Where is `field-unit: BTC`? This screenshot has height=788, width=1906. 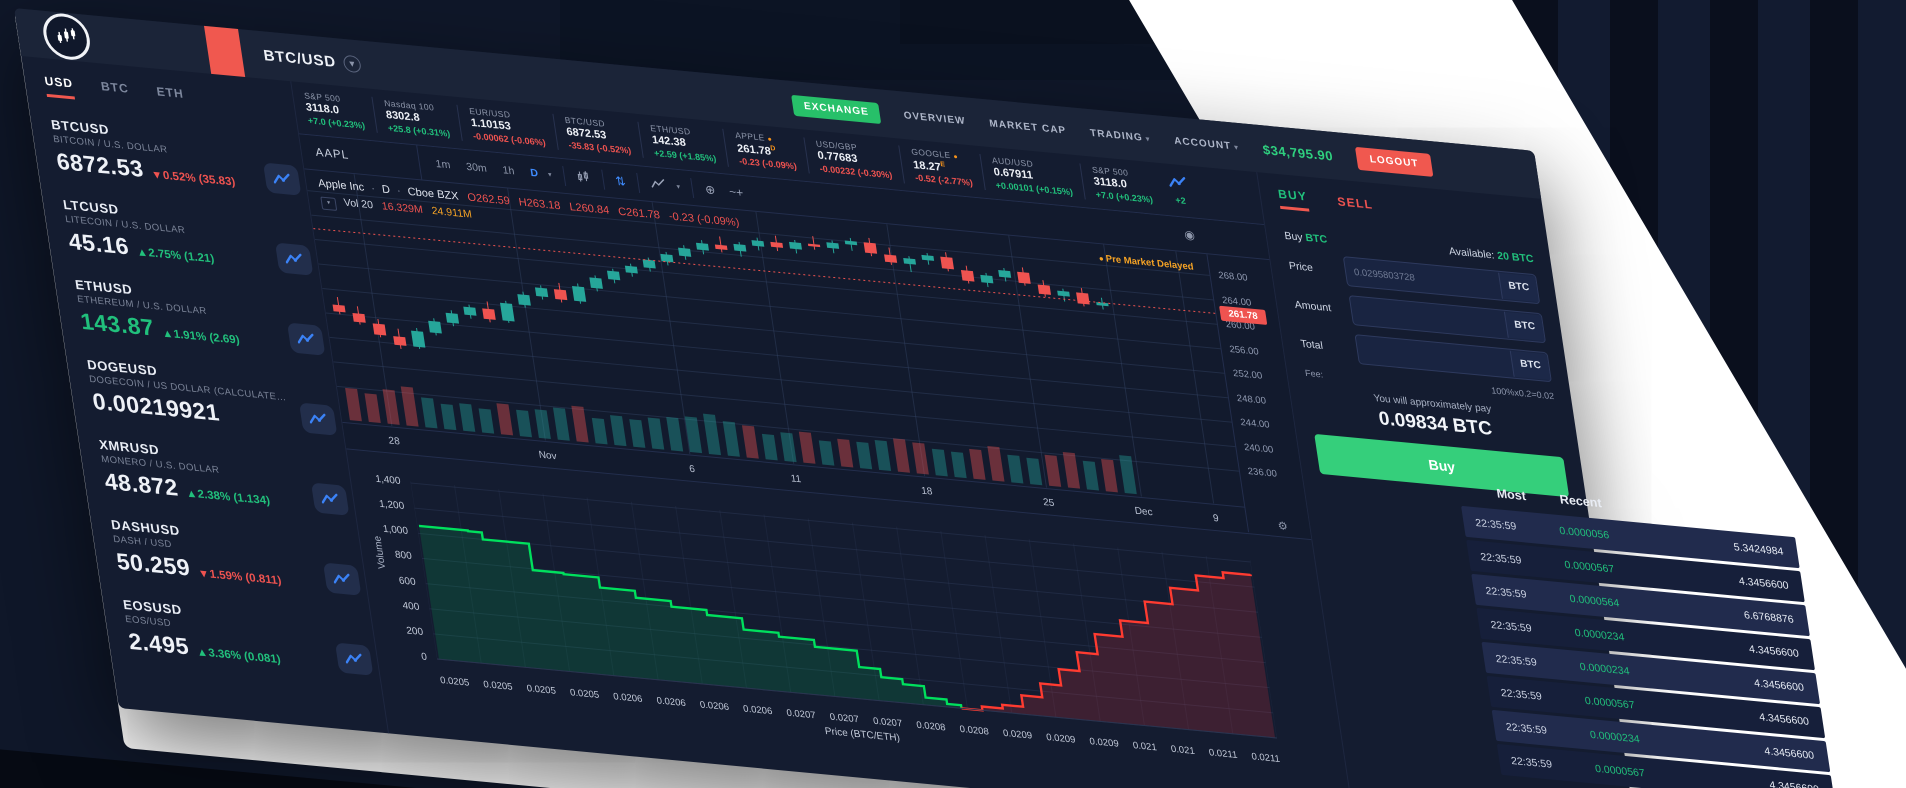
field-unit: BTC is located at coordinates (1530, 365).